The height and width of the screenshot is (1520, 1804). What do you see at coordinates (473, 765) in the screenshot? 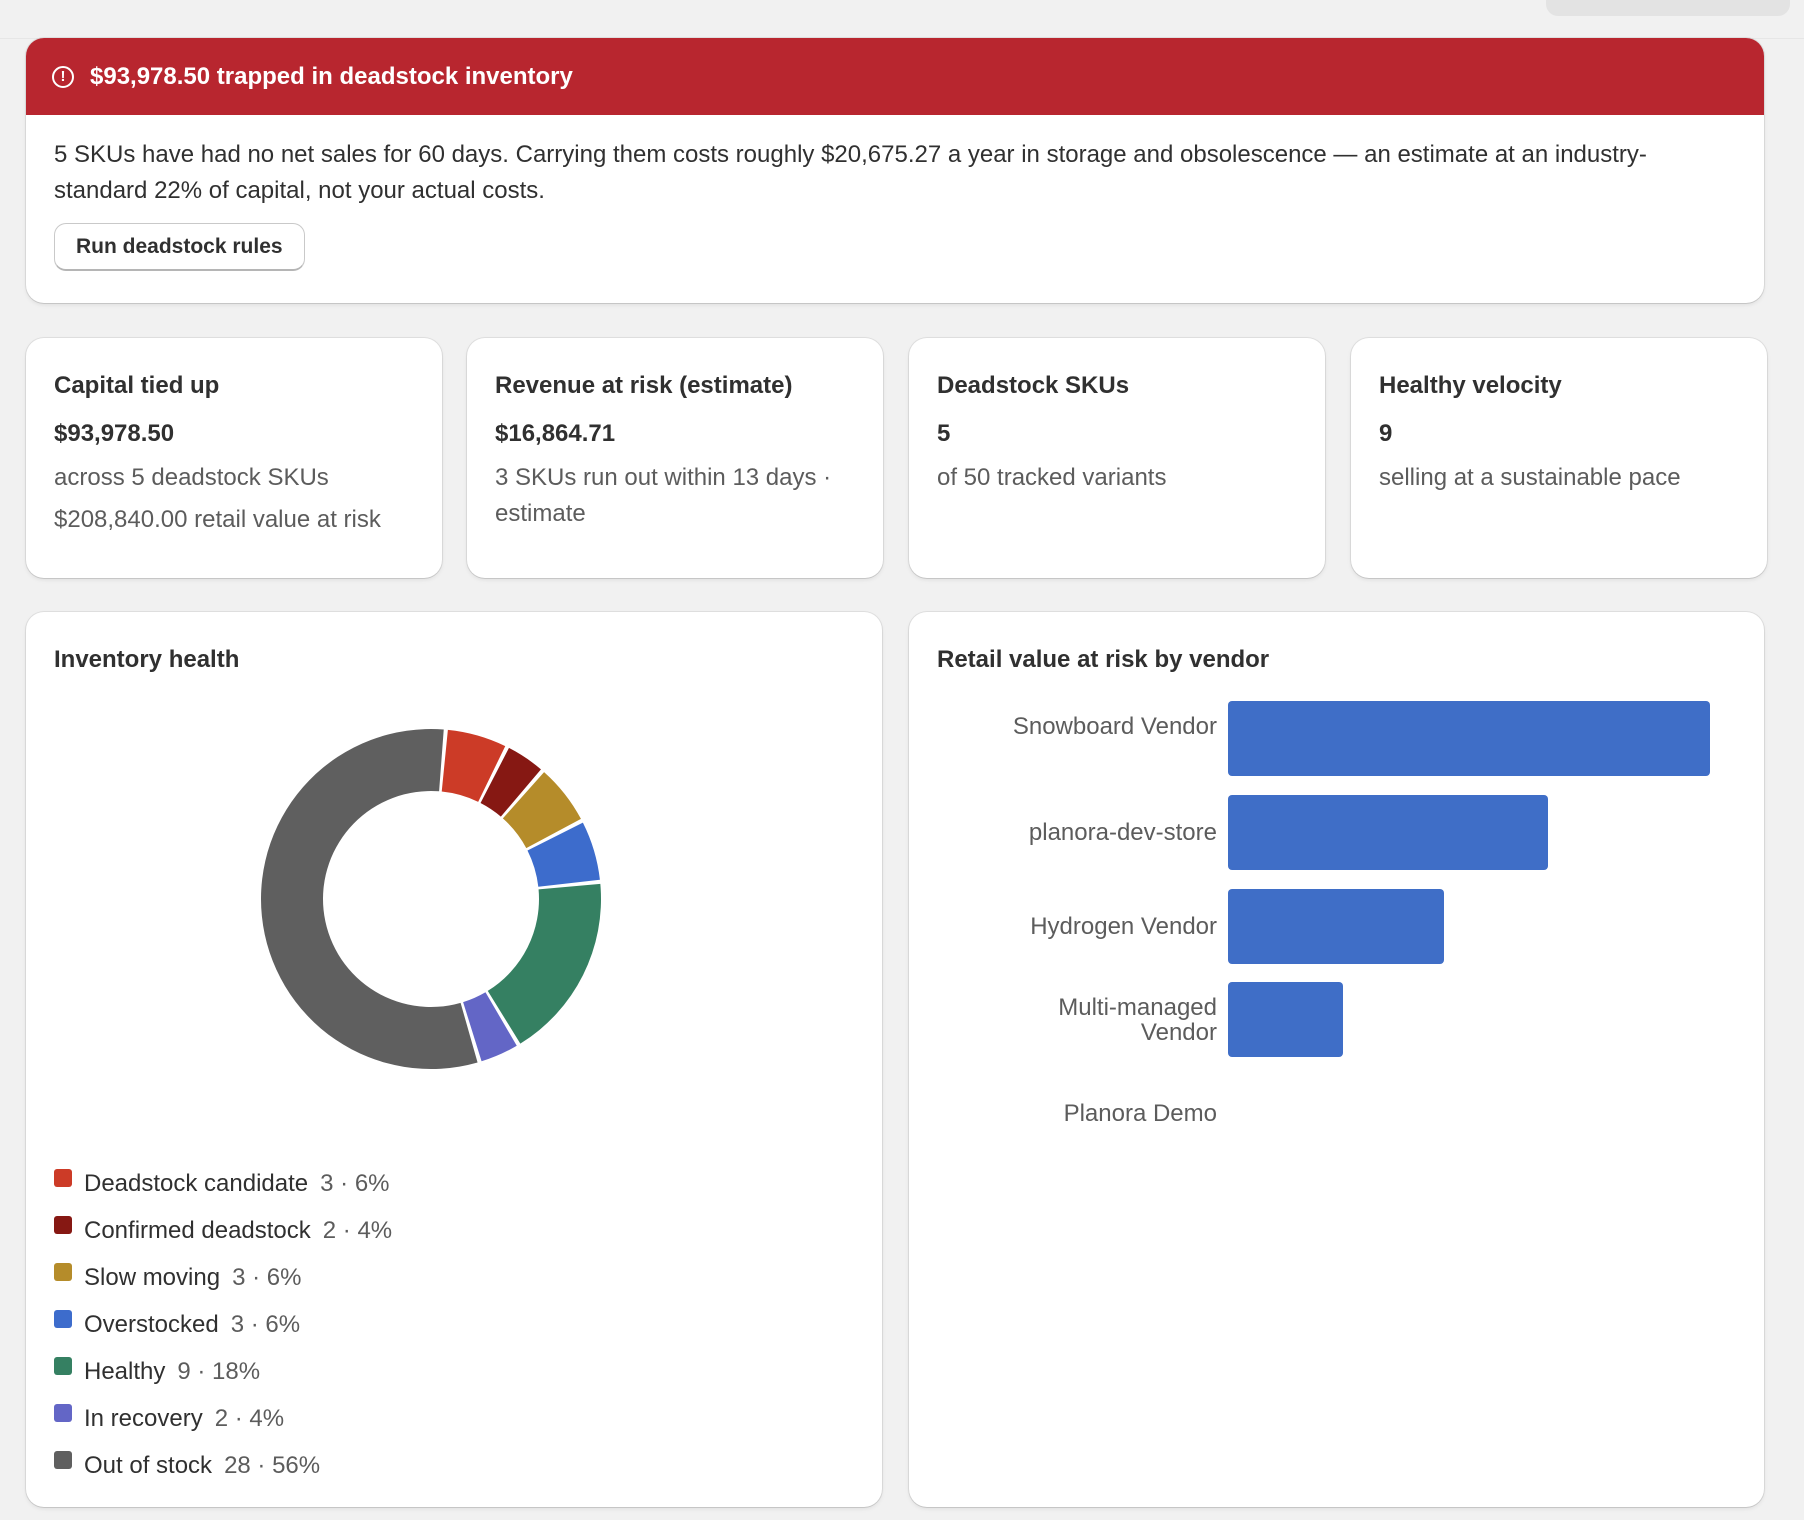
I see `donut-slice-deadstock-candidate` at bounding box center [473, 765].